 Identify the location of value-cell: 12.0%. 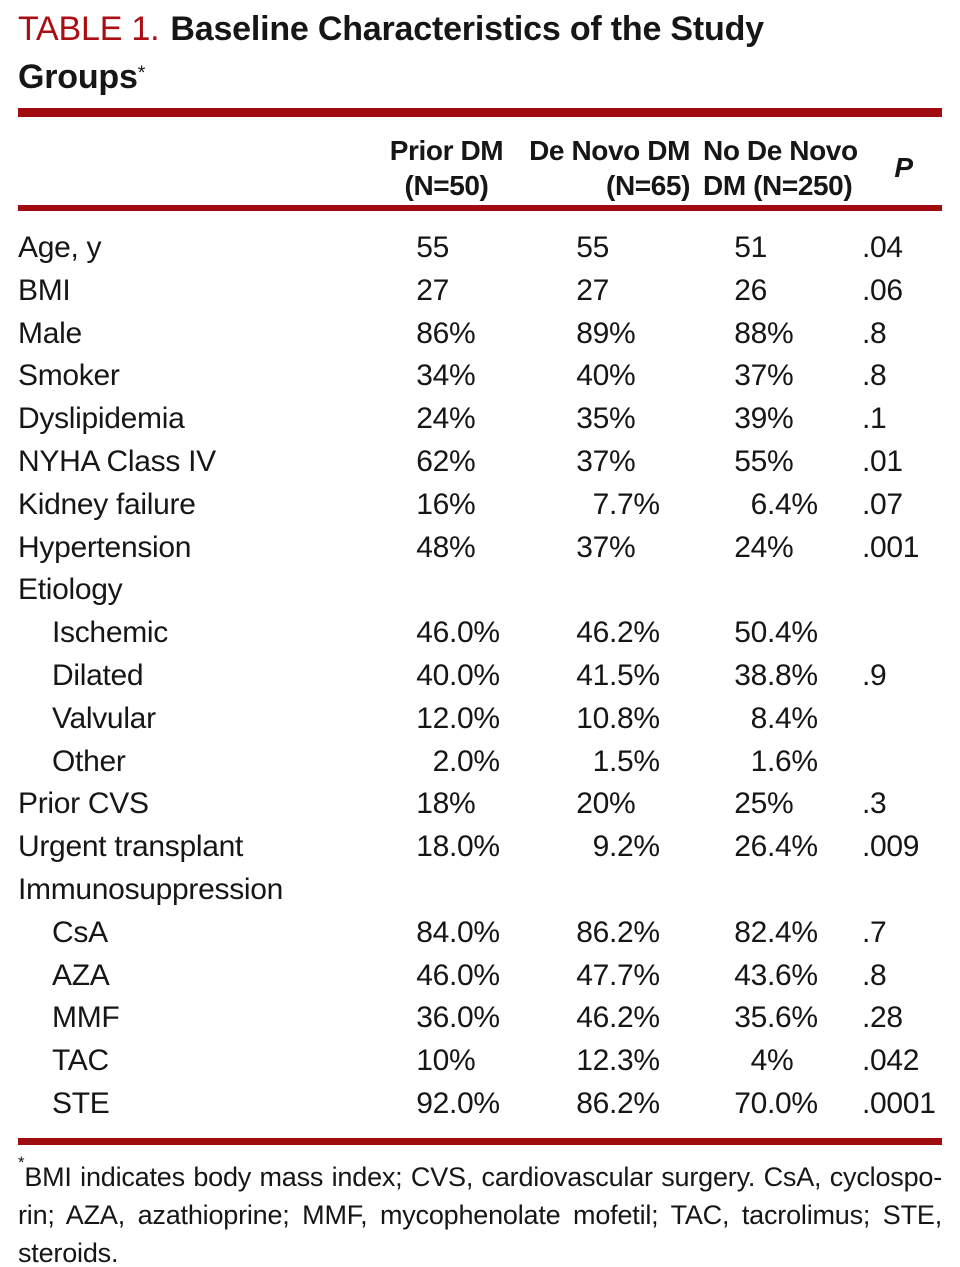
(458, 718).